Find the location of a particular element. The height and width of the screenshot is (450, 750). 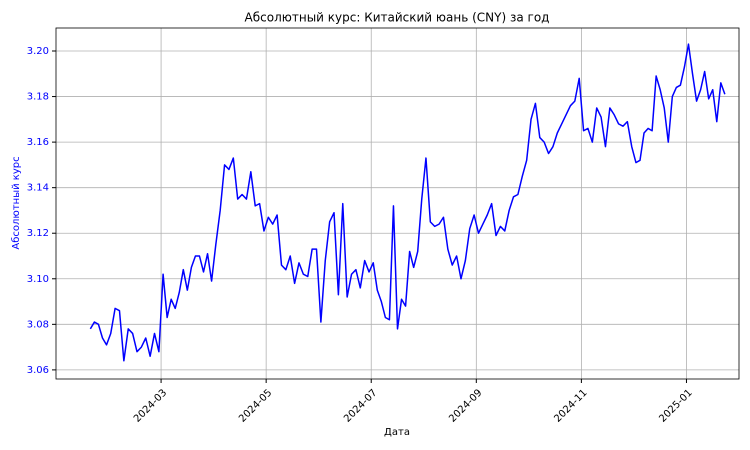

y-tick-label: 3.06 is located at coordinates (38, 370).